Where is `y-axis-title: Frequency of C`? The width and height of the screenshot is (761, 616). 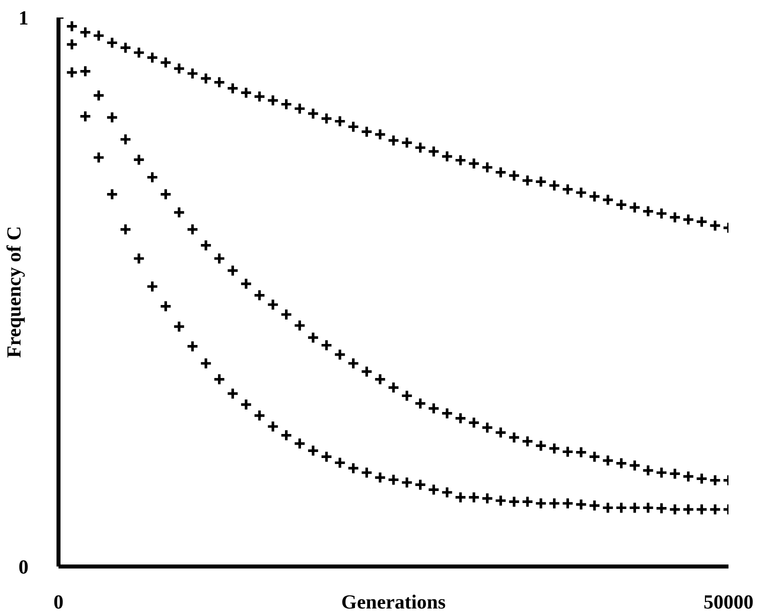 y-axis-title: Frequency of C is located at coordinates (15, 292).